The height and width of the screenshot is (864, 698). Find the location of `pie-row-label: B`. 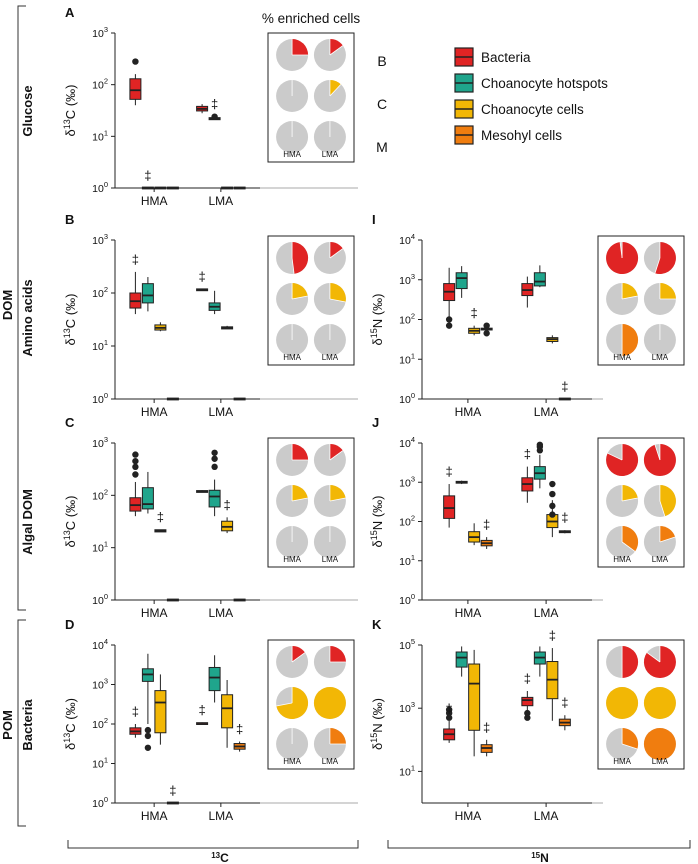

pie-row-label: B is located at coordinates (381, 61).